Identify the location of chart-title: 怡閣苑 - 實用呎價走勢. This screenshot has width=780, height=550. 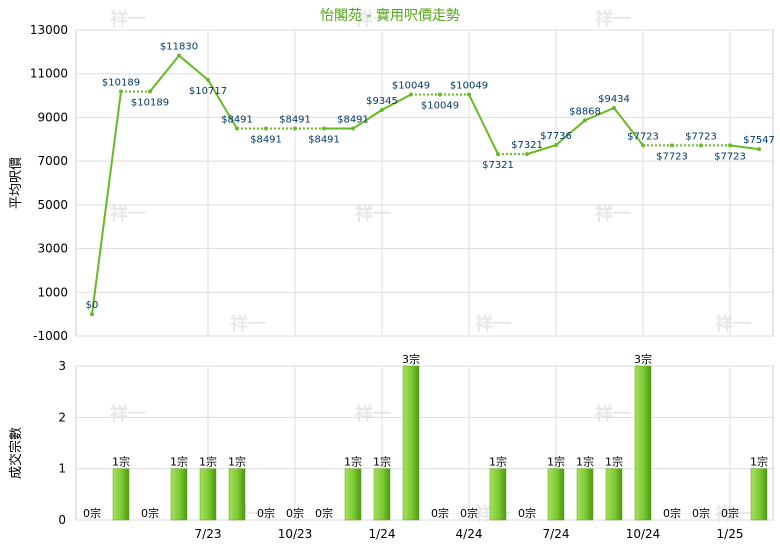
(390, 15).